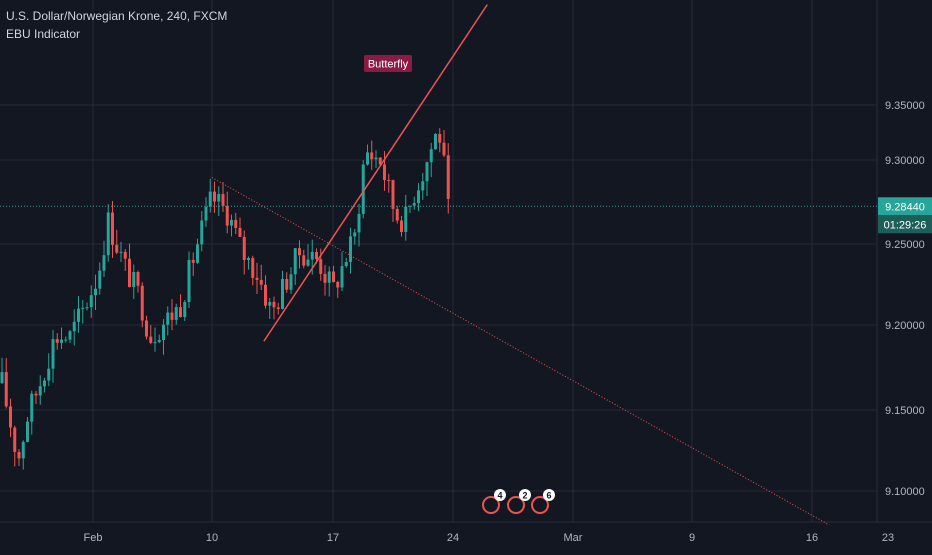 The image size is (932, 555). Describe the element at coordinates (499, 496) in the screenshot. I see `event-marker-count: 4` at that location.